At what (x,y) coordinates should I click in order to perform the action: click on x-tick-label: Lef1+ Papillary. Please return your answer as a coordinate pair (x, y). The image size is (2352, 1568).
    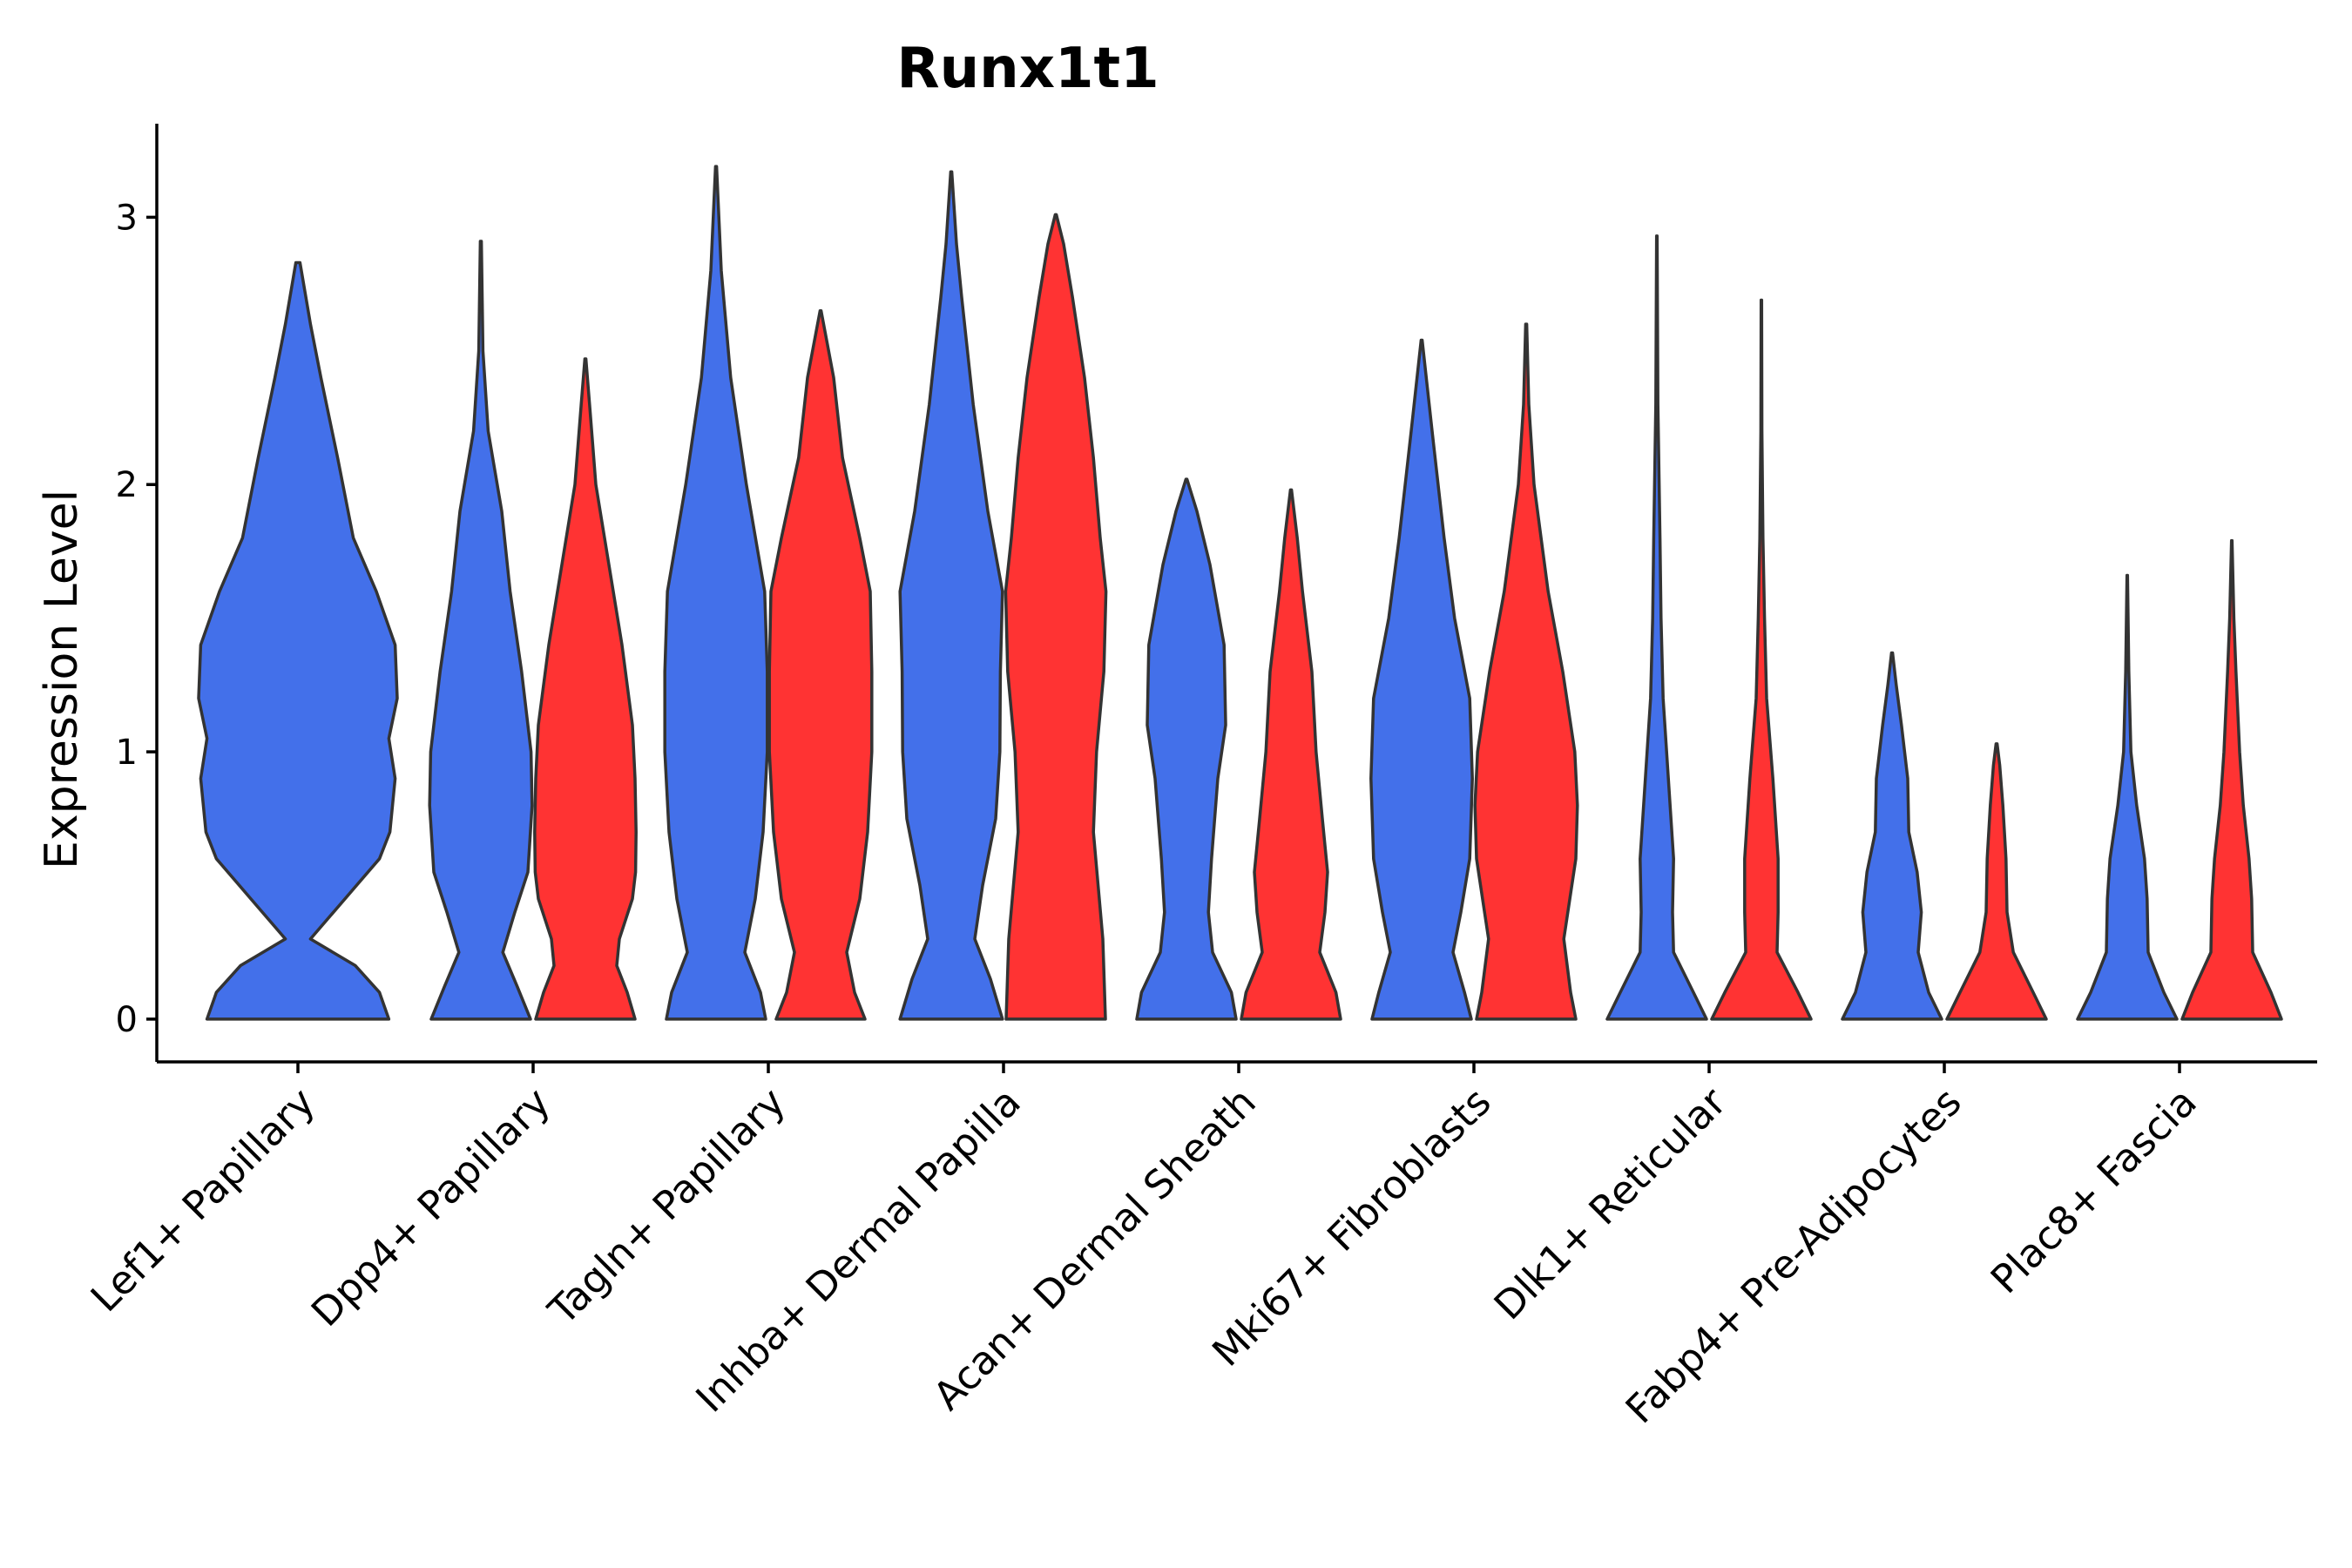
    Looking at the image, I should click on (203, 1199).